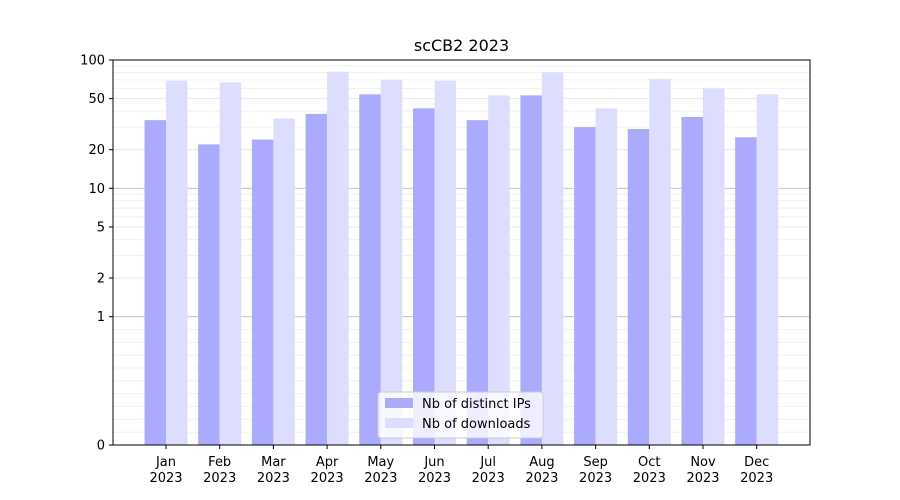 This screenshot has height=500, width=900. I want to click on legend-box, so click(460, 415).